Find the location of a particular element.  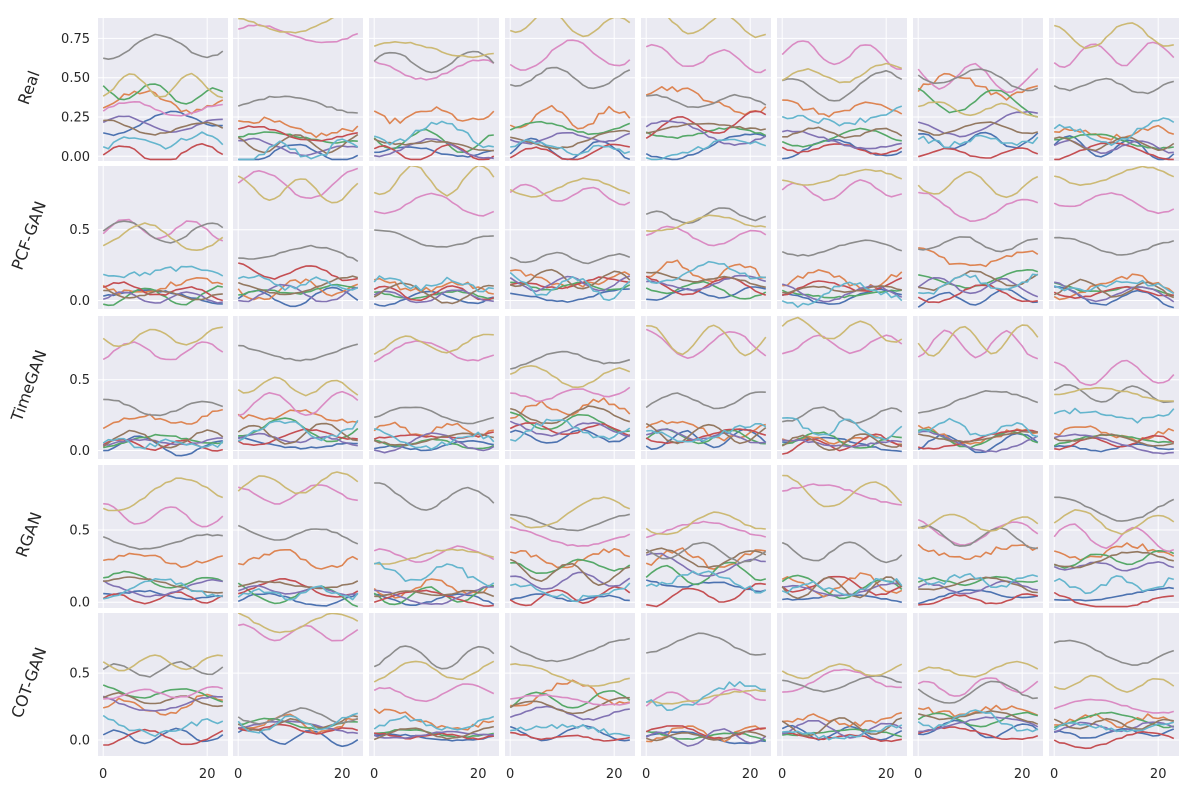

panel-r4-c4 is located at coordinates (570, 536).